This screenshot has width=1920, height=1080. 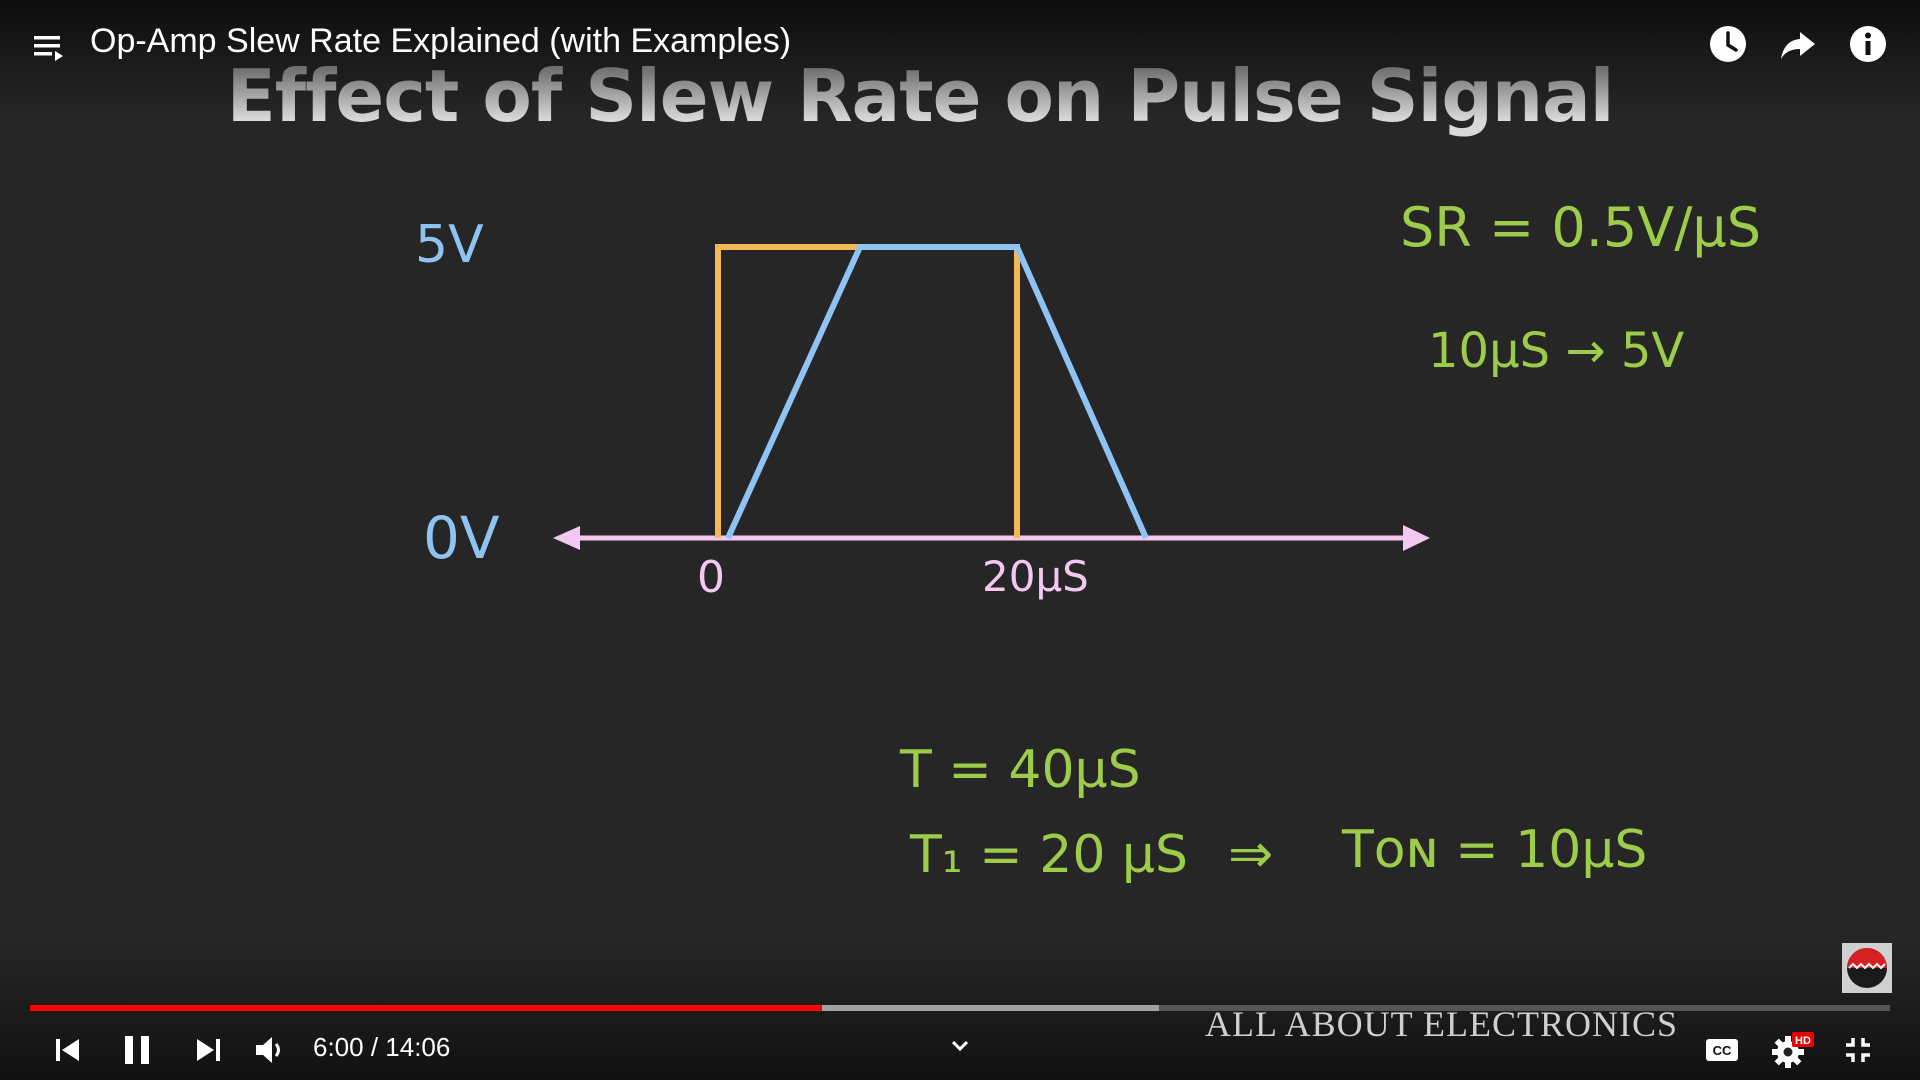 I want to click on skip-next-icon, so click(x=208, y=1050).